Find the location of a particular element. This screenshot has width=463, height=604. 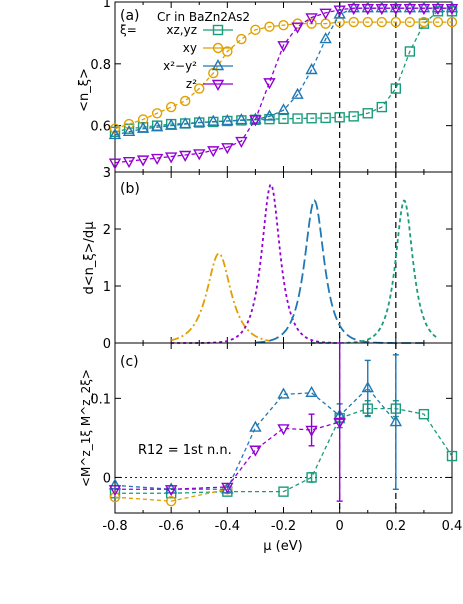

series-line-x2y2 is located at coordinates (255, 438).